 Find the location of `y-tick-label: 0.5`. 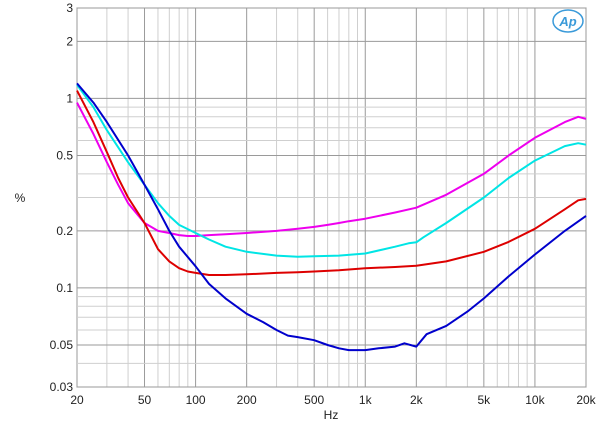

y-tick-label: 0.5 is located at coordinates (64, 155).